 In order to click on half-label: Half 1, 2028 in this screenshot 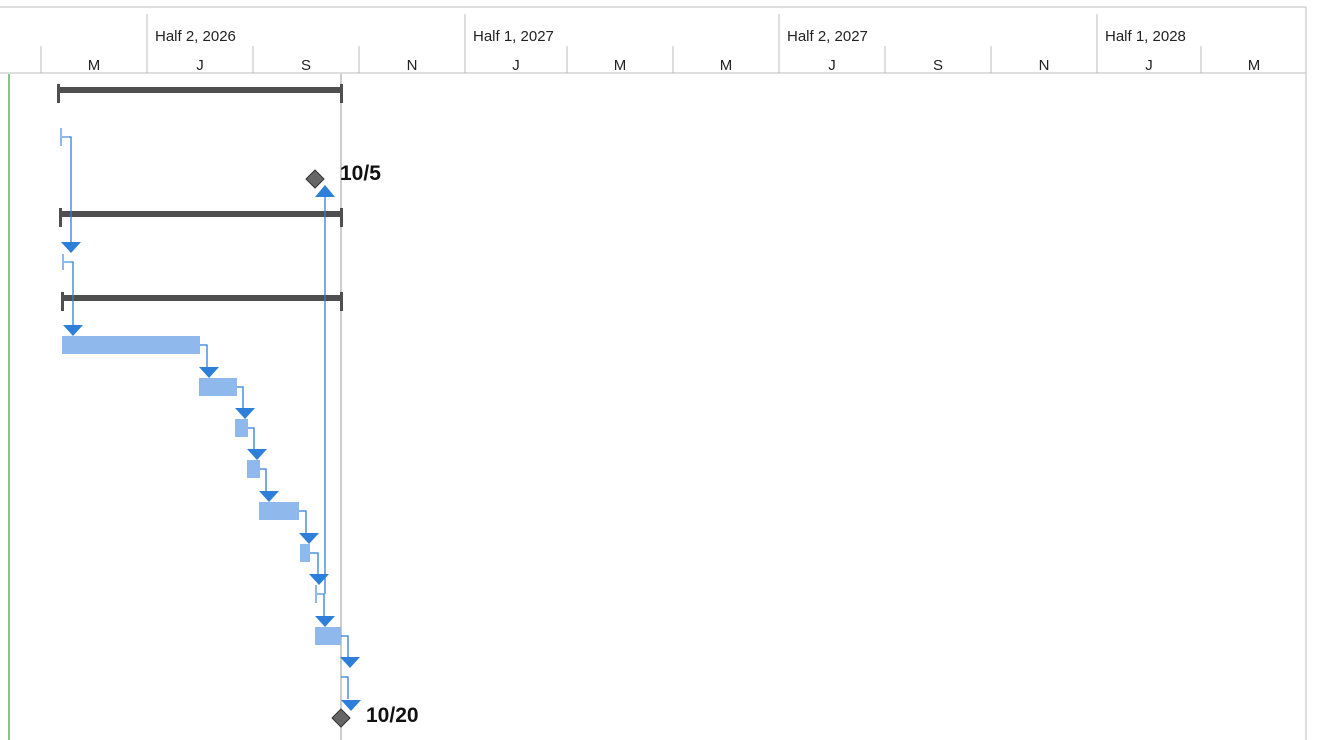, I will do `click(1145, 36)`.